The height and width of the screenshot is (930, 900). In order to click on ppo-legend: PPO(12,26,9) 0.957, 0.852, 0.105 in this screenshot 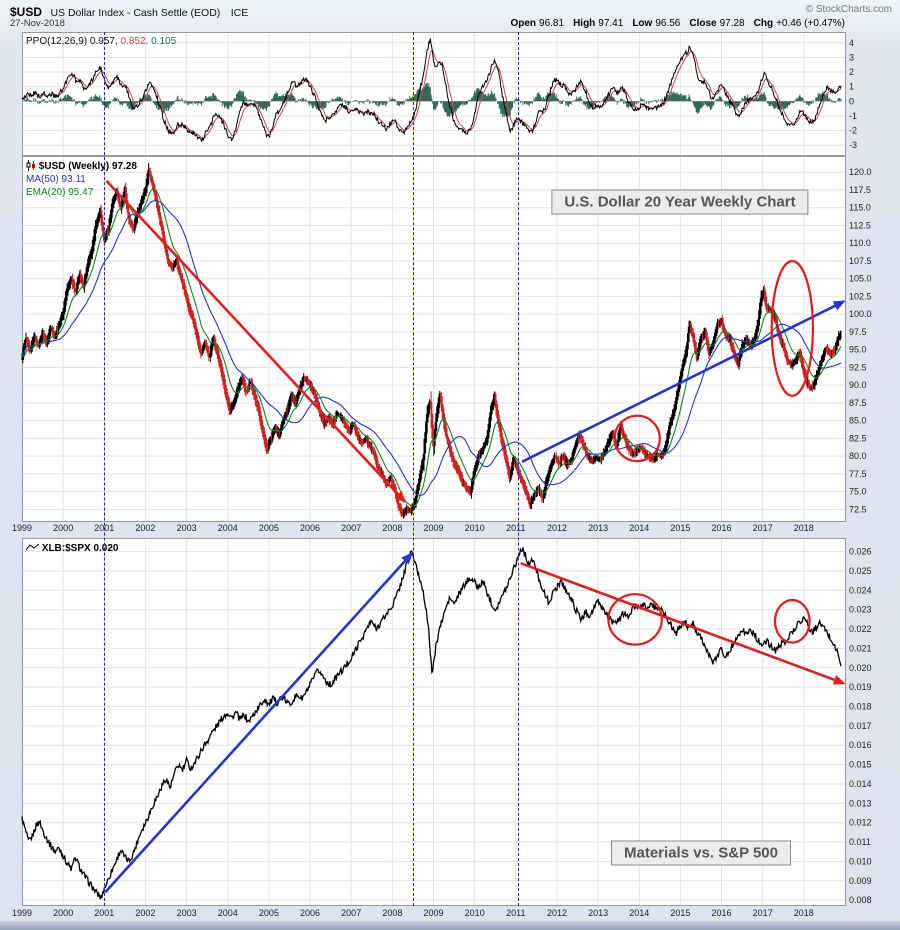, I will do `click(101, 41)`.